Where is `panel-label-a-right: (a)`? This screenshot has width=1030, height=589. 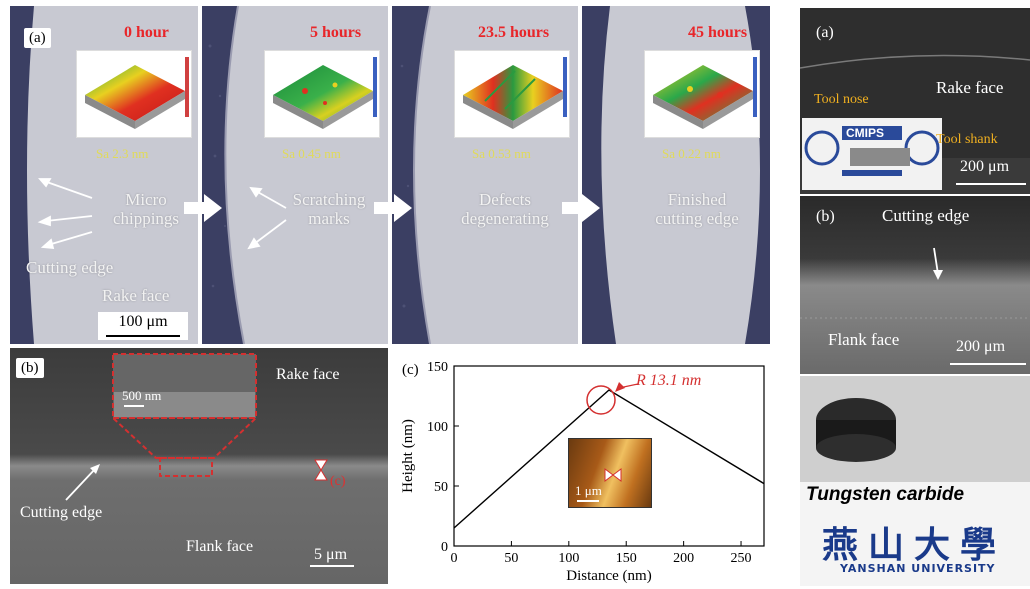 panel-label-a-right: (a) is located at coordinates (825, 32).